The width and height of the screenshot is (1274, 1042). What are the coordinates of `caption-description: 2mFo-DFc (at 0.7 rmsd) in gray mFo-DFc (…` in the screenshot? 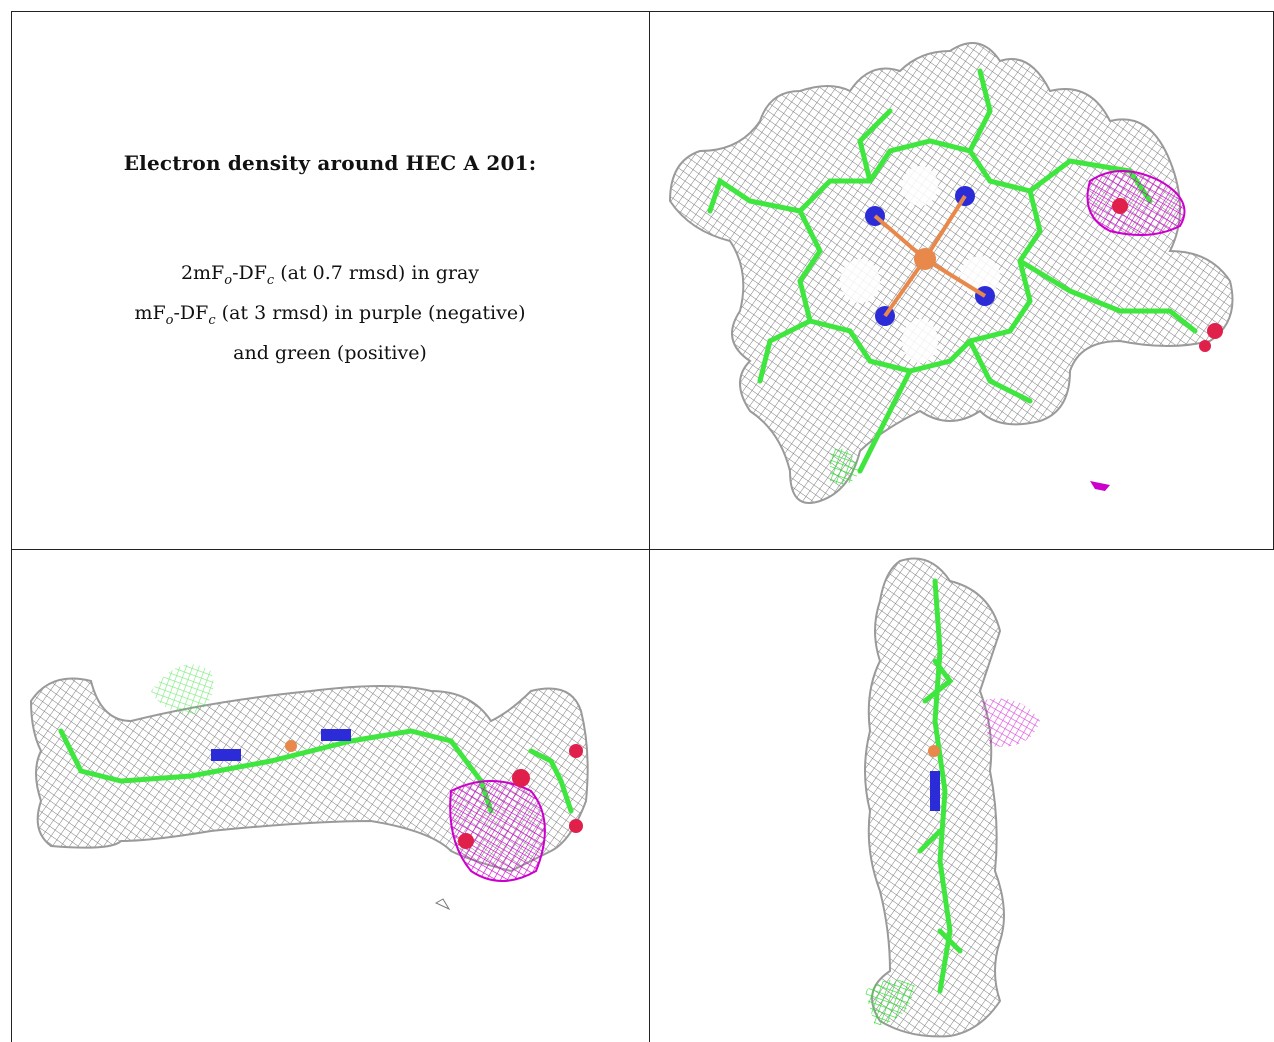 It's located at (330, 313).